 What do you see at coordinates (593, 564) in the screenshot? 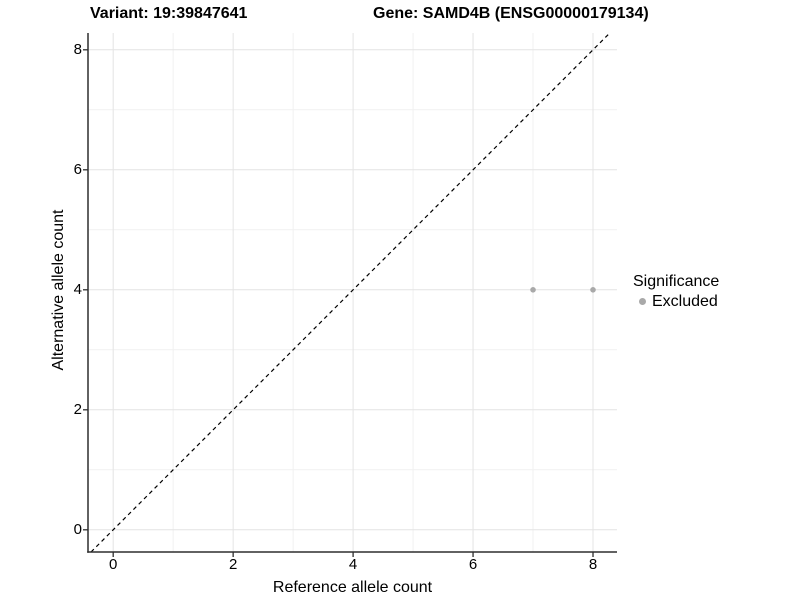
I see `x-tick-label: 8` at bounding box center [593, 564].